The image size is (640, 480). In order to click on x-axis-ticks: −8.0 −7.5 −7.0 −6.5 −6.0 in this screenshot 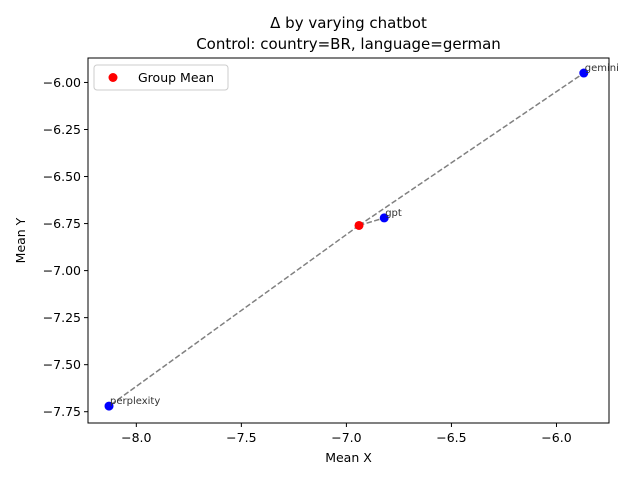, I will do `click(346, 434)`.